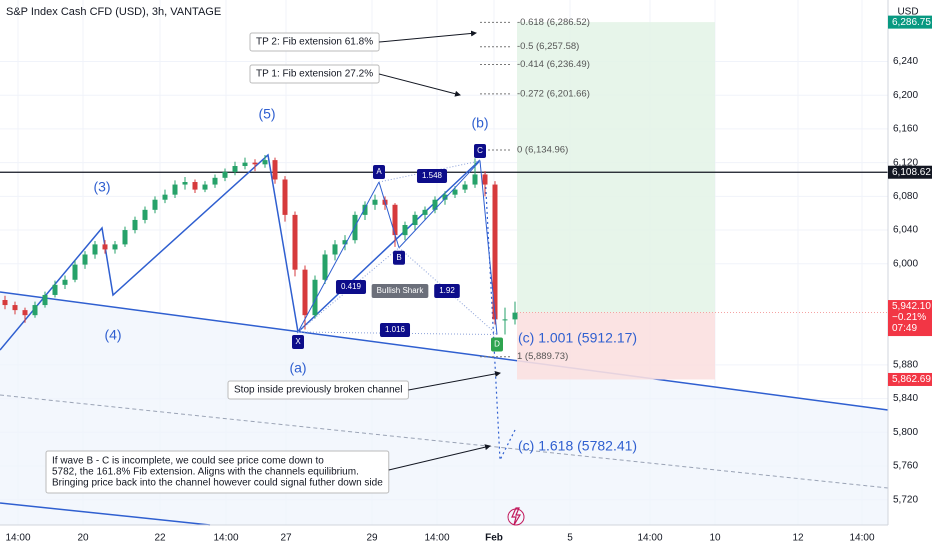 This screenshot has height=550, width=932. I want to click on callout-text: Stop inside previously broken channel, so click(318, 390).